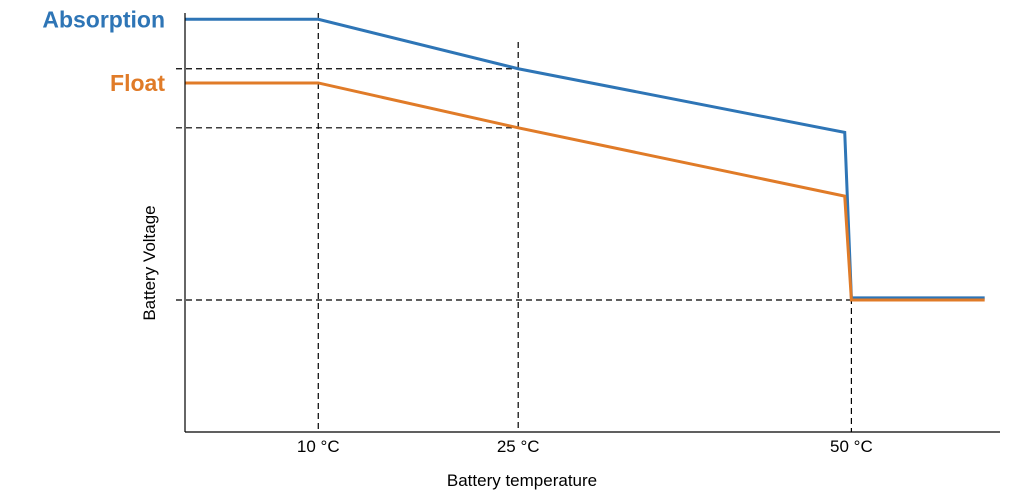 This screenshot has height=493, width=1012. Describe the element at coordinates (522, 480) in the screenshot. I see `x-axis-title: Battery temperature` at that location.